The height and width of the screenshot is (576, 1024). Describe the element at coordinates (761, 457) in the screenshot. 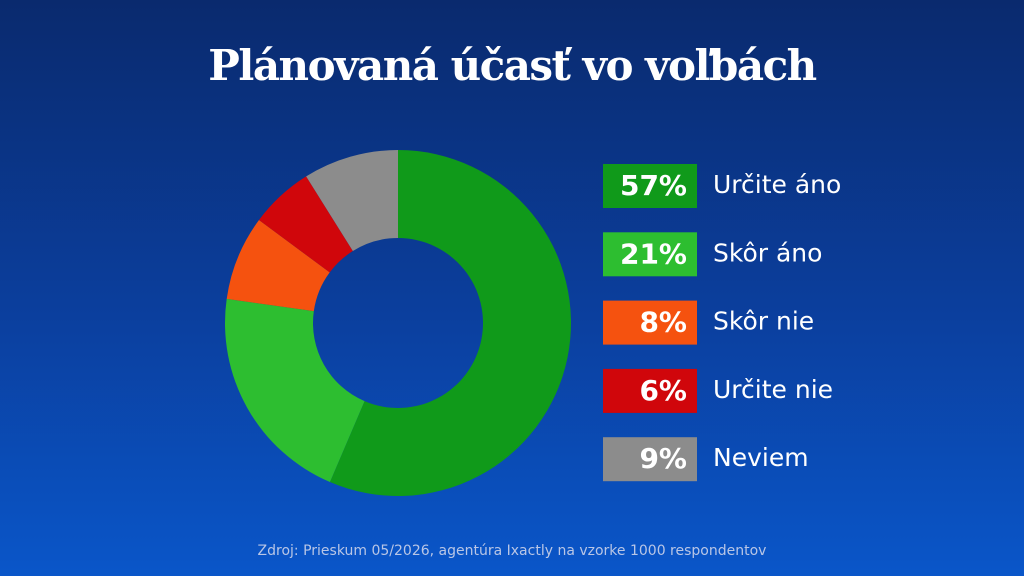

I see `legend-label: Neviem` at that location.